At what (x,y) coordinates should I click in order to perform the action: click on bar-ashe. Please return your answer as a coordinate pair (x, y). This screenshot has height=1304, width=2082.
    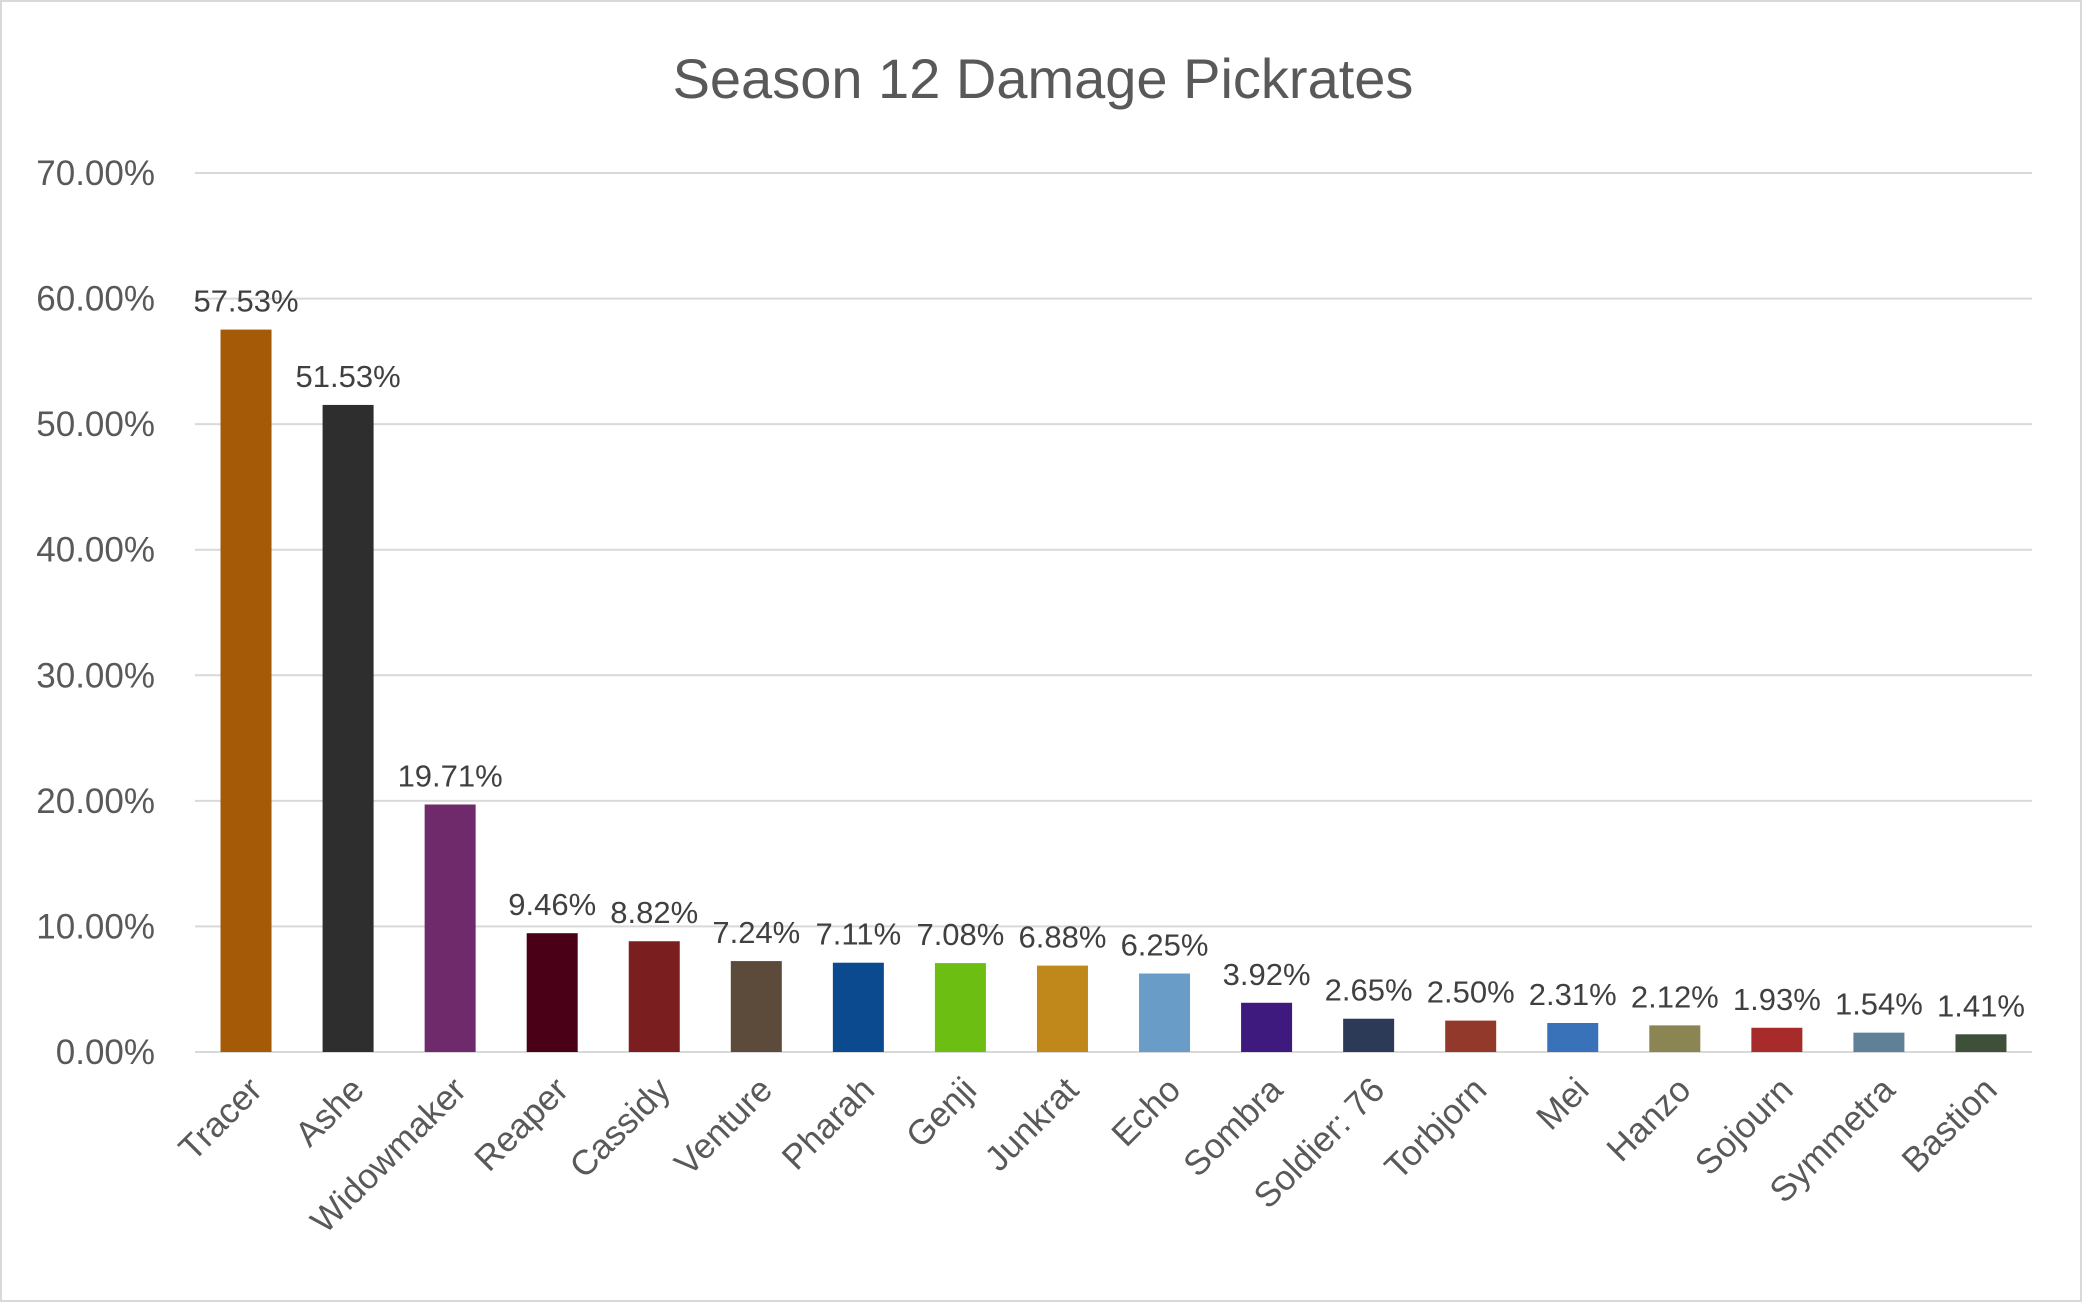
    Looking at the image, I should click on (348, 728).